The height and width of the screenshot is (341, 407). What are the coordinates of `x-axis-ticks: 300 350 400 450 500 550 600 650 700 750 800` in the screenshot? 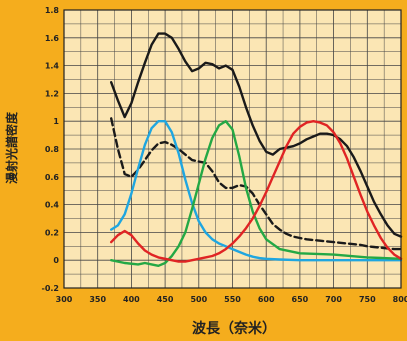 It's located at (231, 299).